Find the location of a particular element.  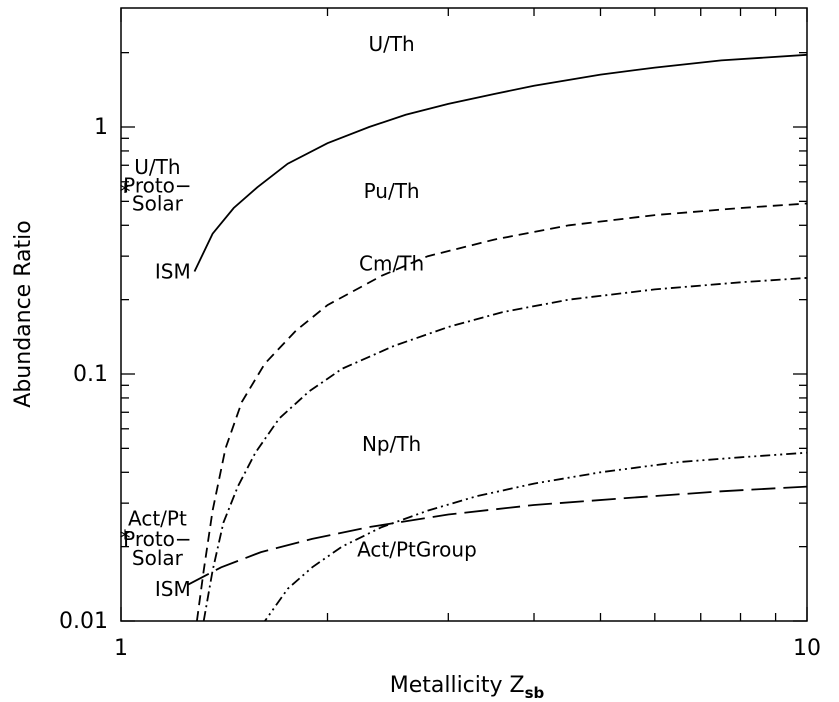

annotation-label: Act/PtGroup is located at coordinates (417, 549).